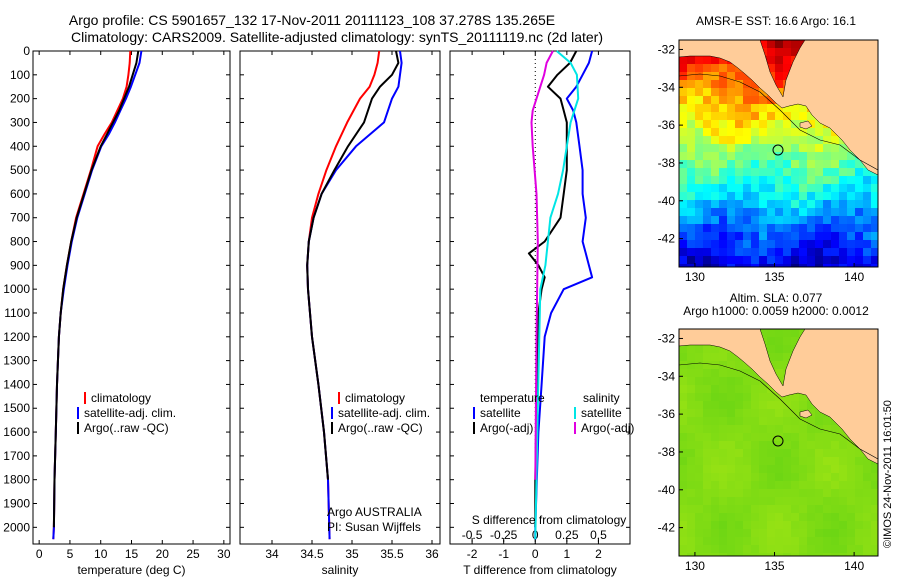 This screenshot has width=900, height=580. I want to click on x-axis-label: T difference from climatology, so click(540, 570).